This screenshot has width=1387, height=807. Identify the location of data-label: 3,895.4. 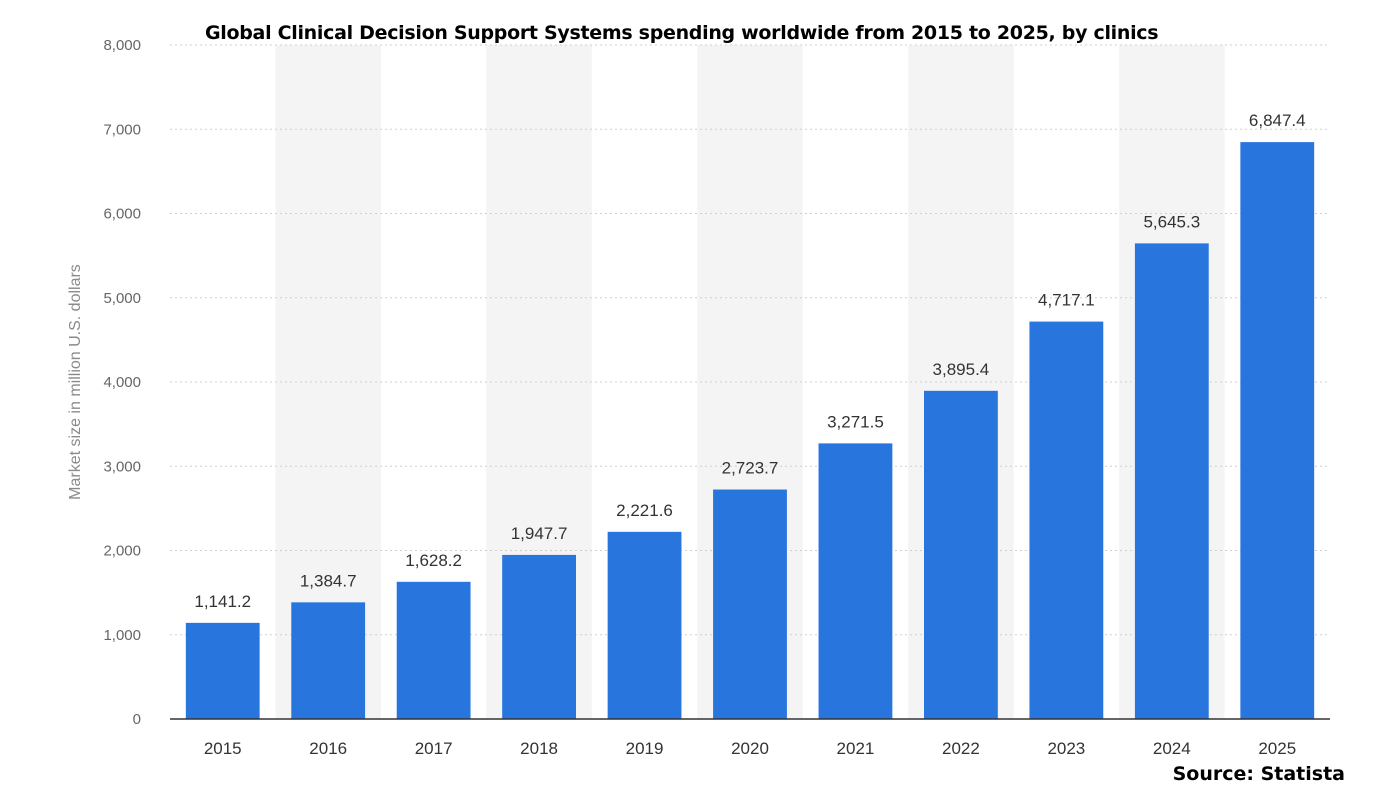
(961, 369).